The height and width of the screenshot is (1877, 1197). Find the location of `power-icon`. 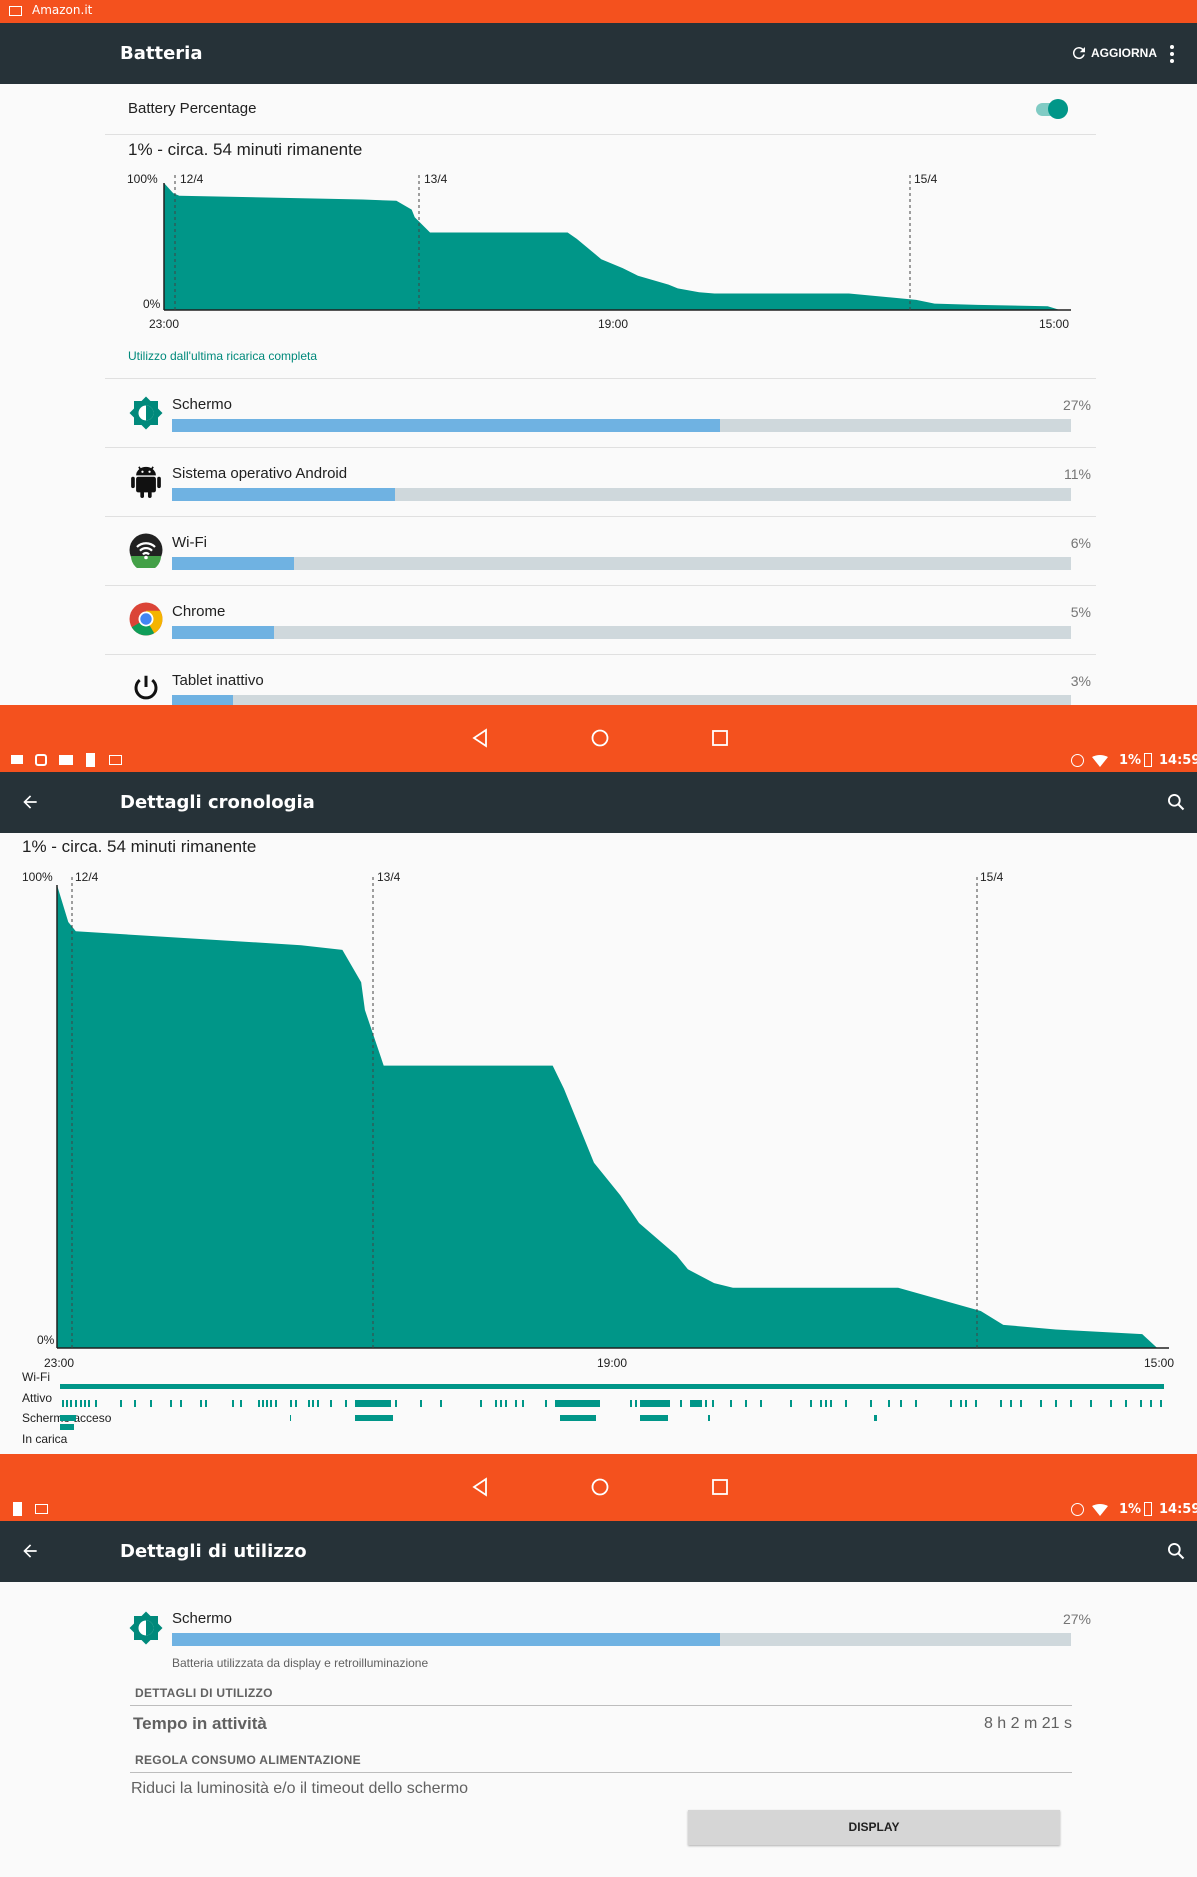

power-icon is located at coordinates (146, 687).